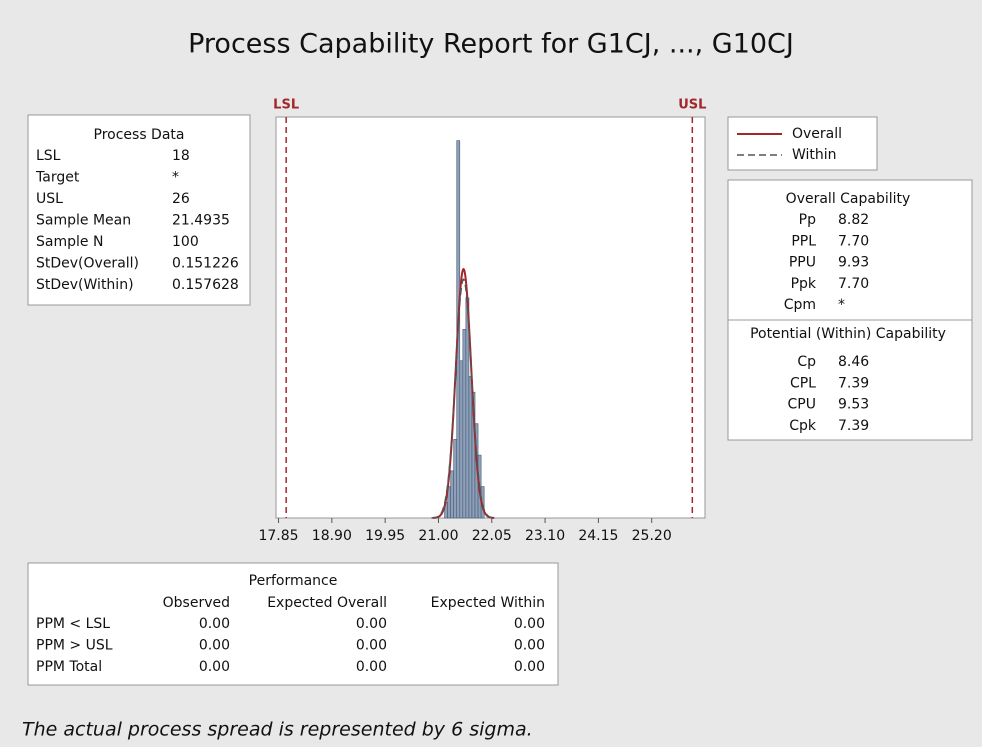  I want to click on process-data-box, so click(139, 210).